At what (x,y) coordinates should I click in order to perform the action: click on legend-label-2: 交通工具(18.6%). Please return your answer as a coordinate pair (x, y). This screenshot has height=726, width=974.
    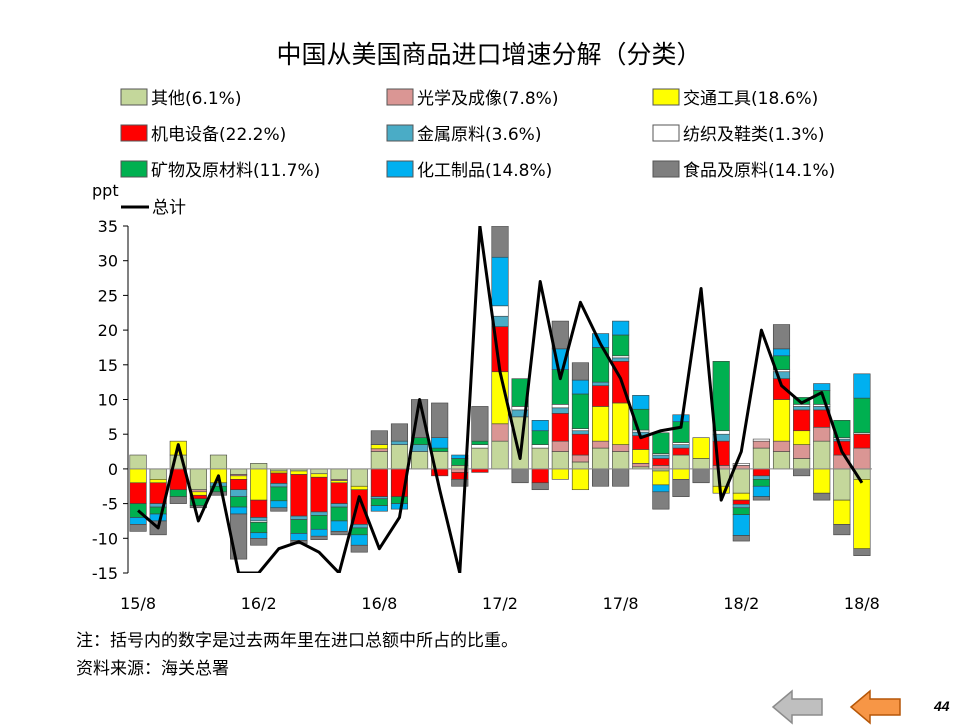
    Looking at the image, I should click on (750, 99).